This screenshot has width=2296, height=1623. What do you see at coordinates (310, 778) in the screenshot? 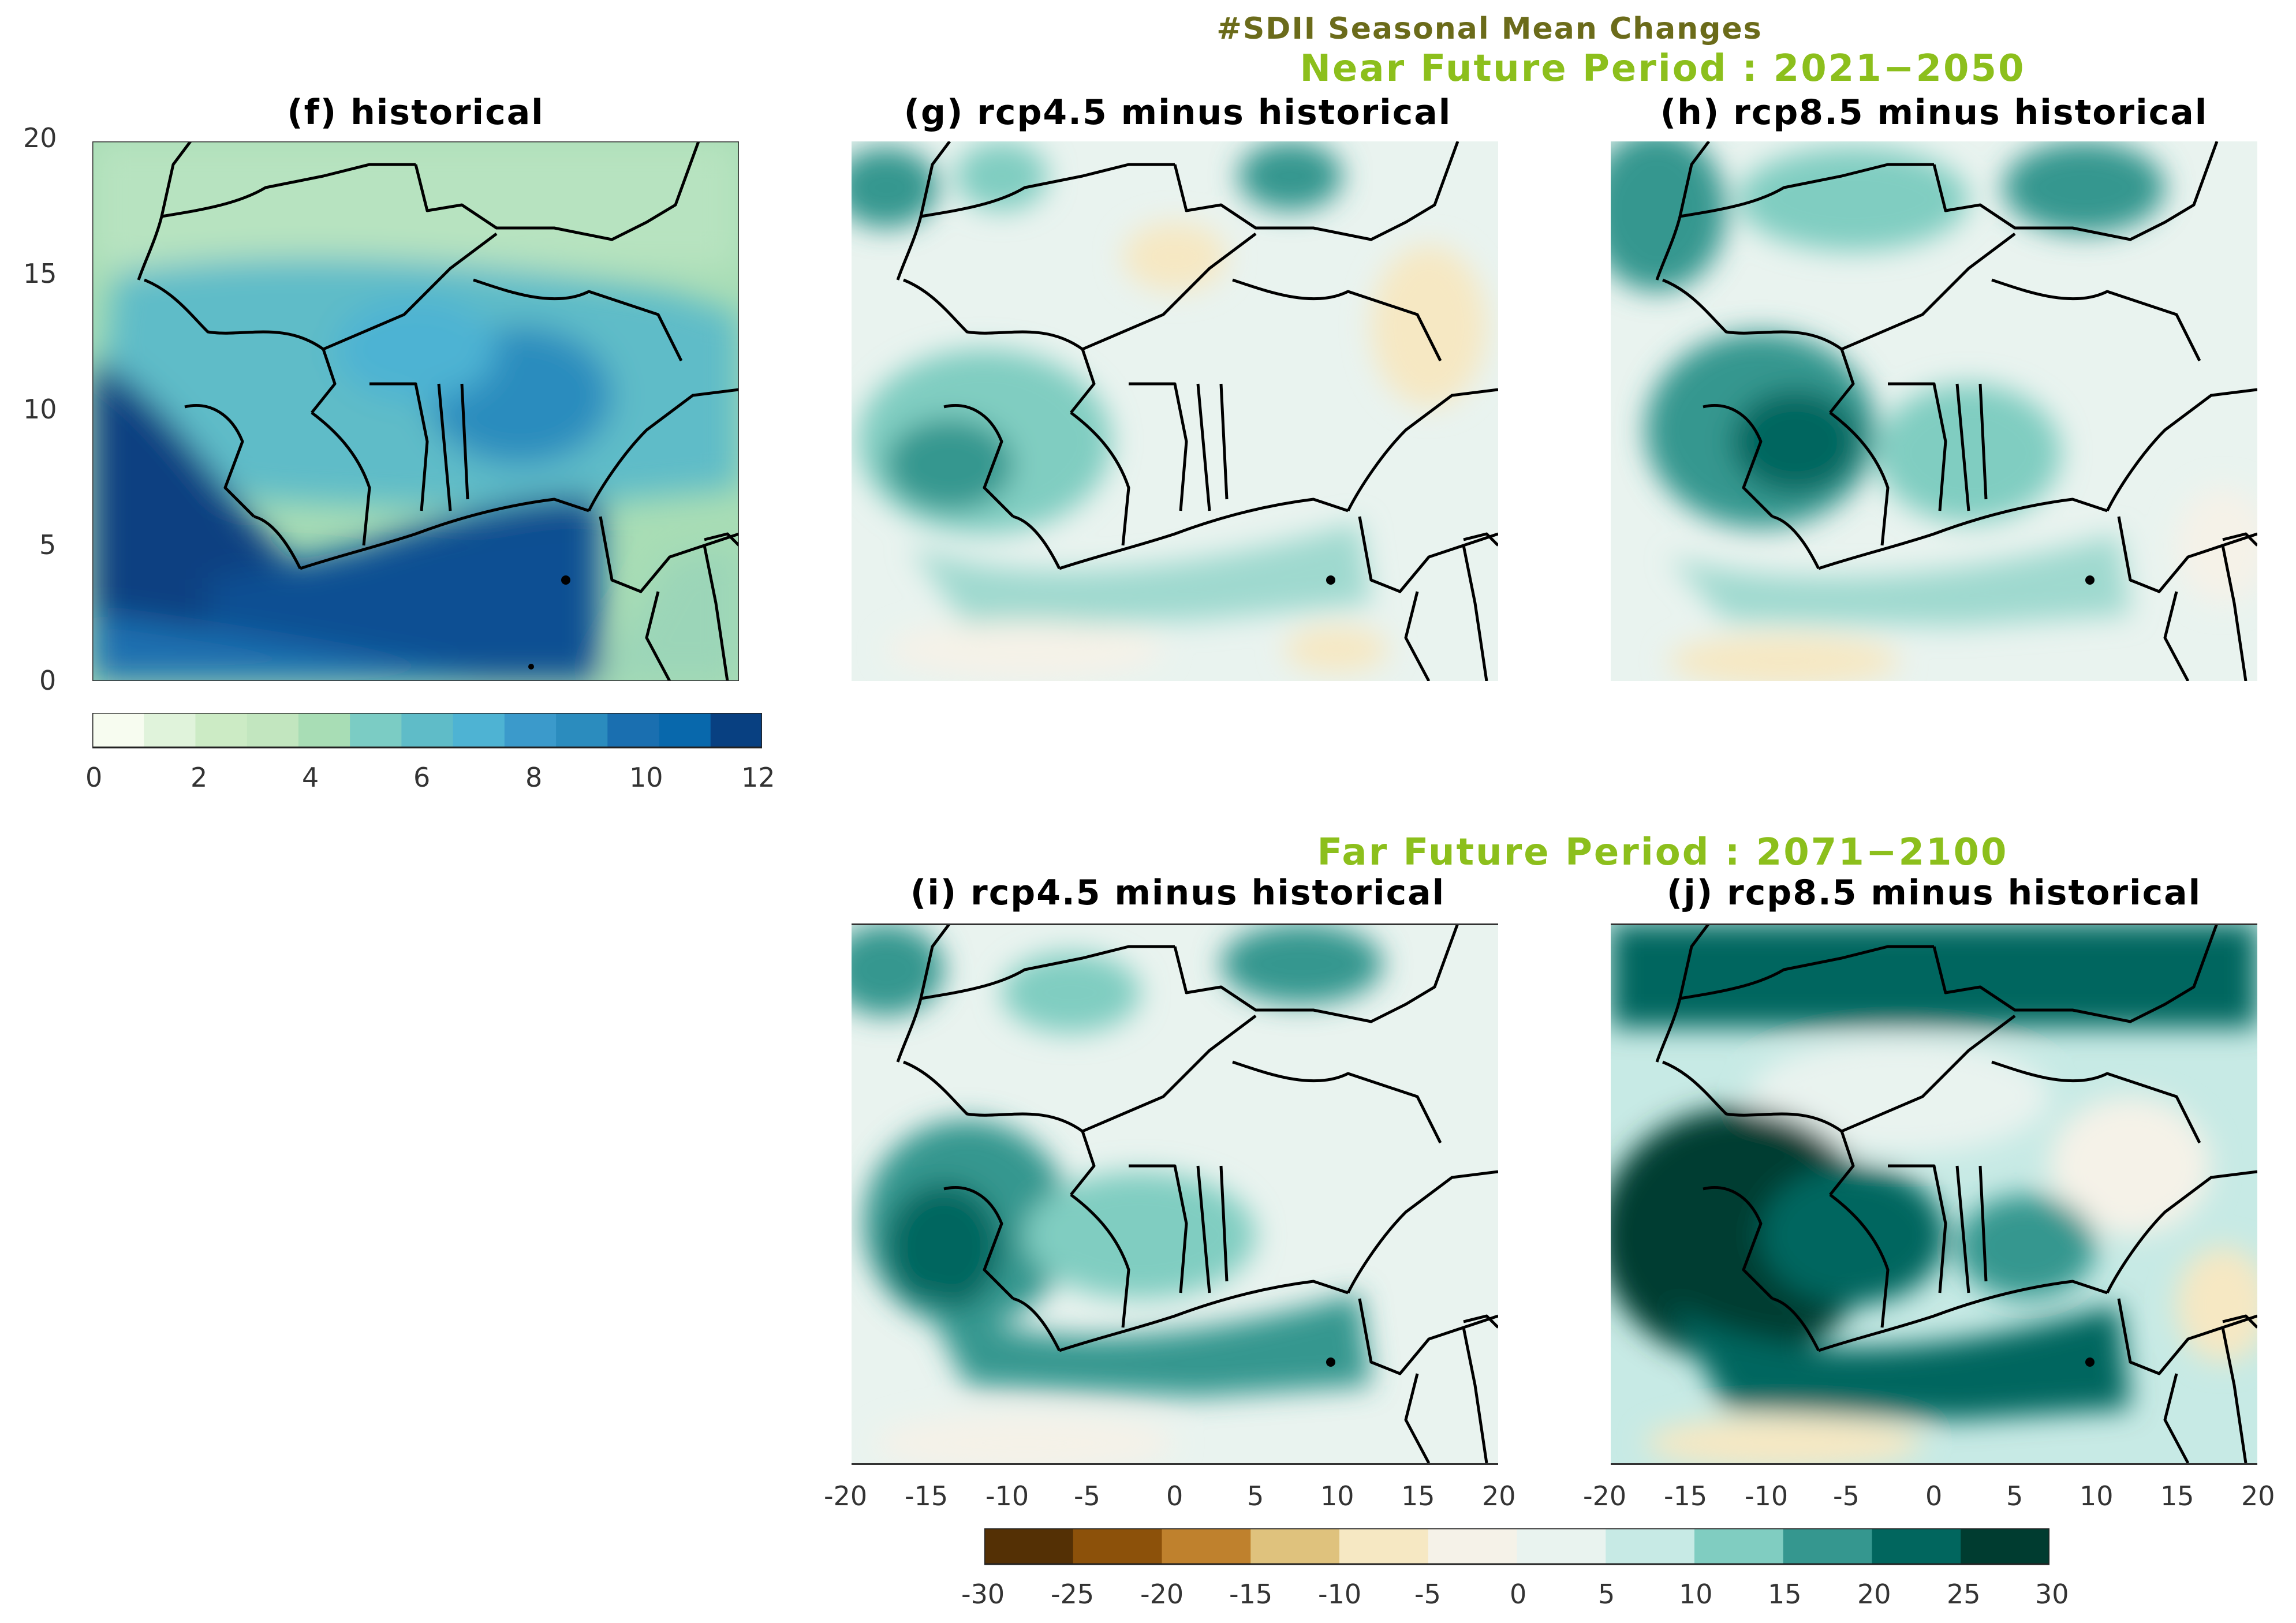
I see `cb-hist-tick-4: 4` at bounding box center [310, 778].